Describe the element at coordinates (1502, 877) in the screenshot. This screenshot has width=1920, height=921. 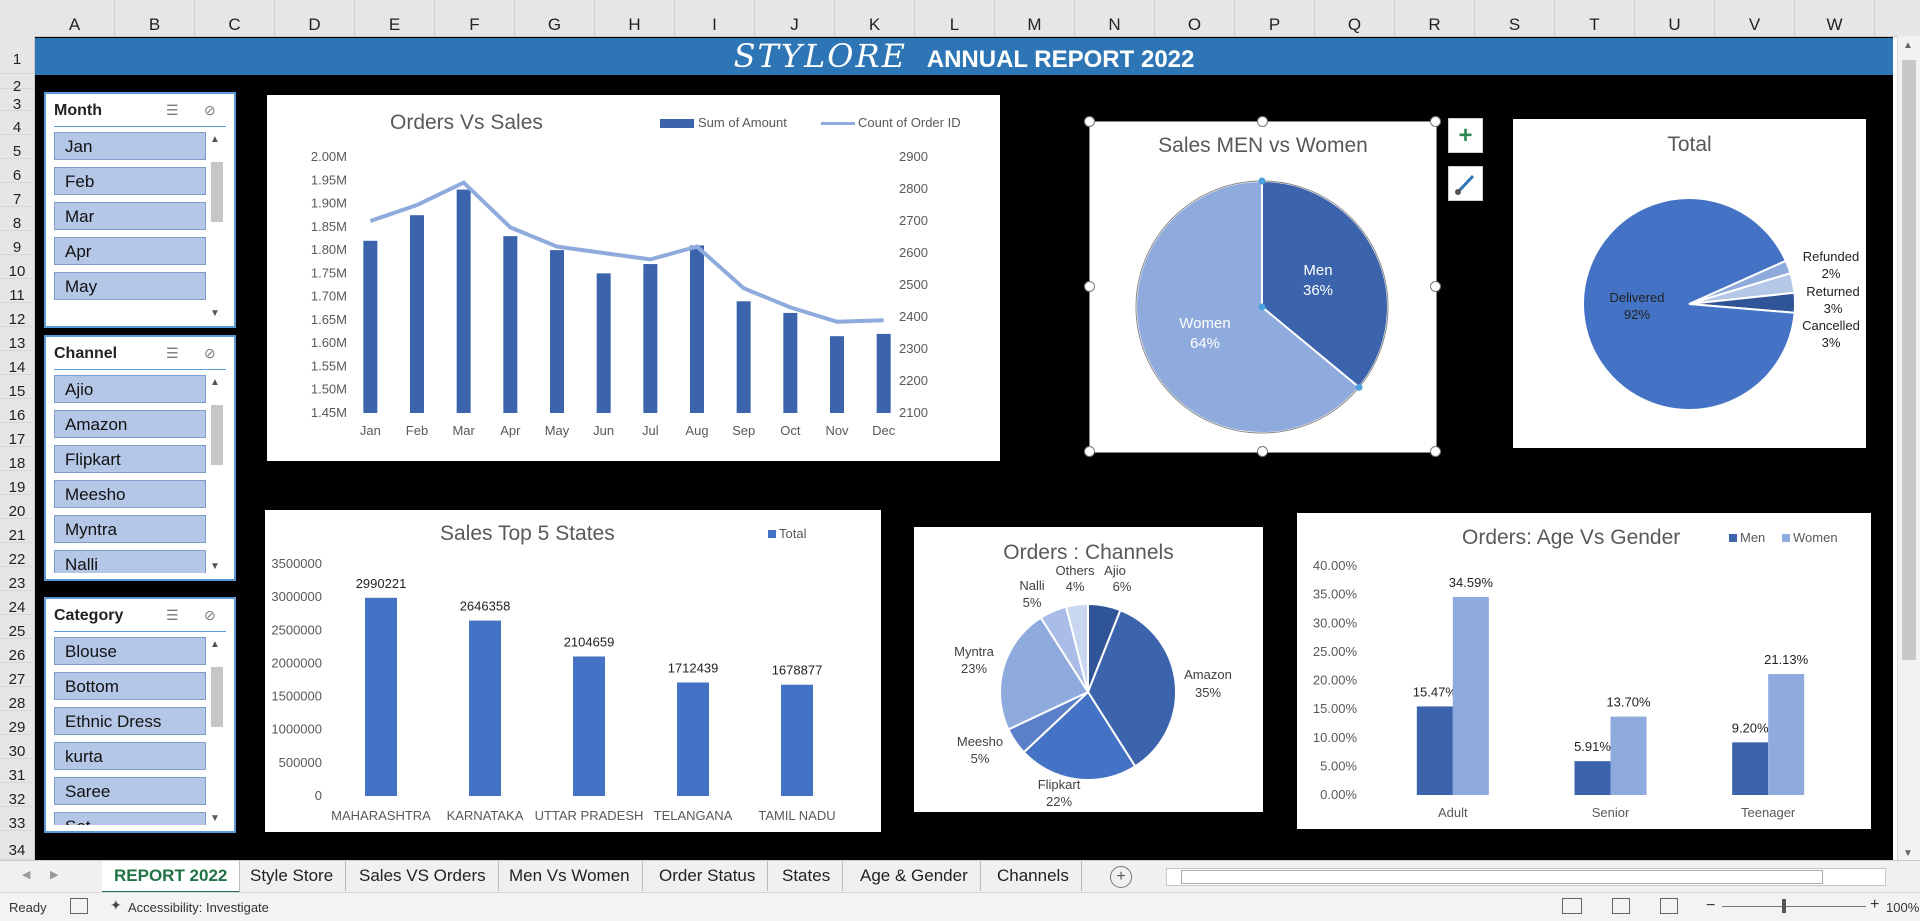
I see `horizontal-scrollbar-thumb` at that location.